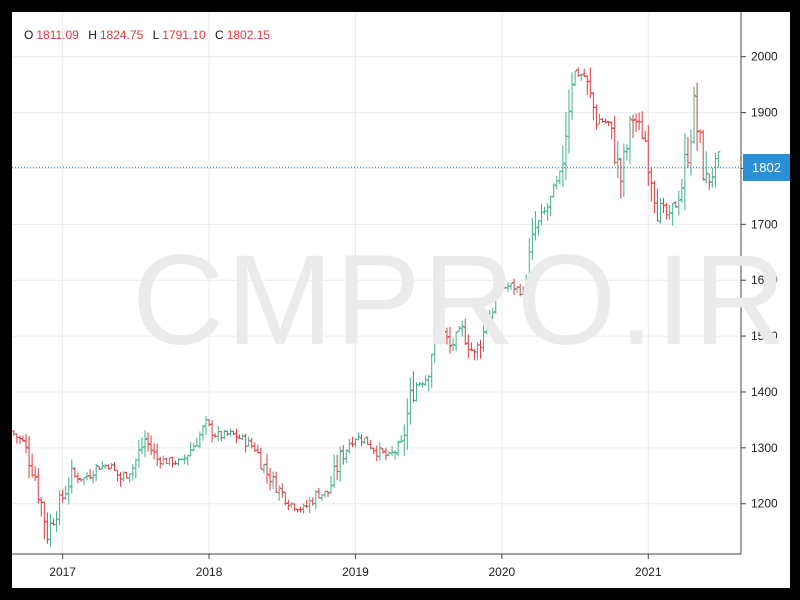 This screenshot has width=800, height=600. Describe the element at coordinates (62, 572) in the screenshot. I see `x-tick-label: 2017` at that location.